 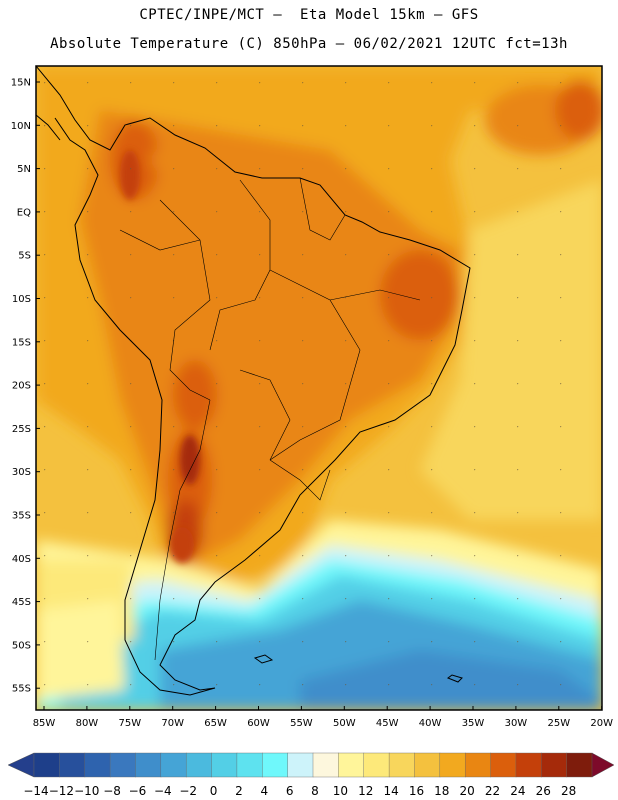 What do you see at coordinates (86, 791) in the screenshot?
I see `colorbar-label: −10` at bounding box center [86, 791].